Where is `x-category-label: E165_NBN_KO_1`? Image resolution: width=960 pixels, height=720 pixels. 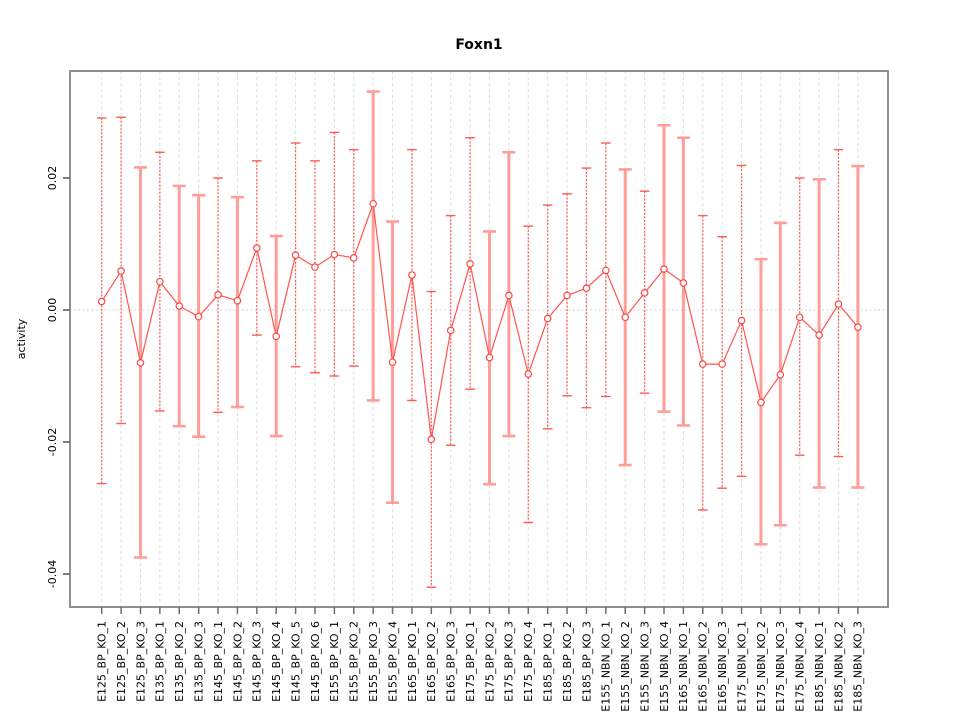
x-category-label: E165_NBN_KO_1 is located at coordinates (683, 666).